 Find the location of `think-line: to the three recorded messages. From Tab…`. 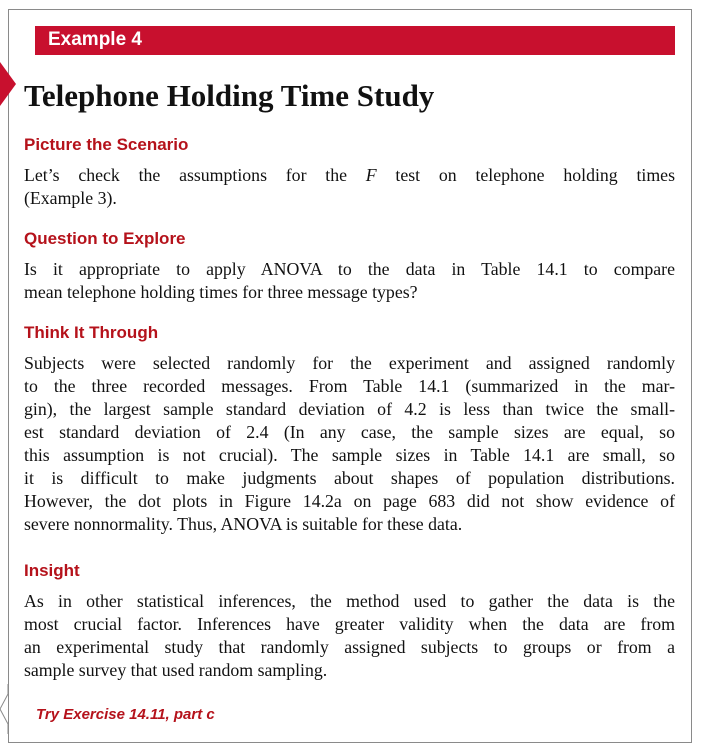

think-line: to the three recorded messages. From Tab… is located at coordinates (349, 386).